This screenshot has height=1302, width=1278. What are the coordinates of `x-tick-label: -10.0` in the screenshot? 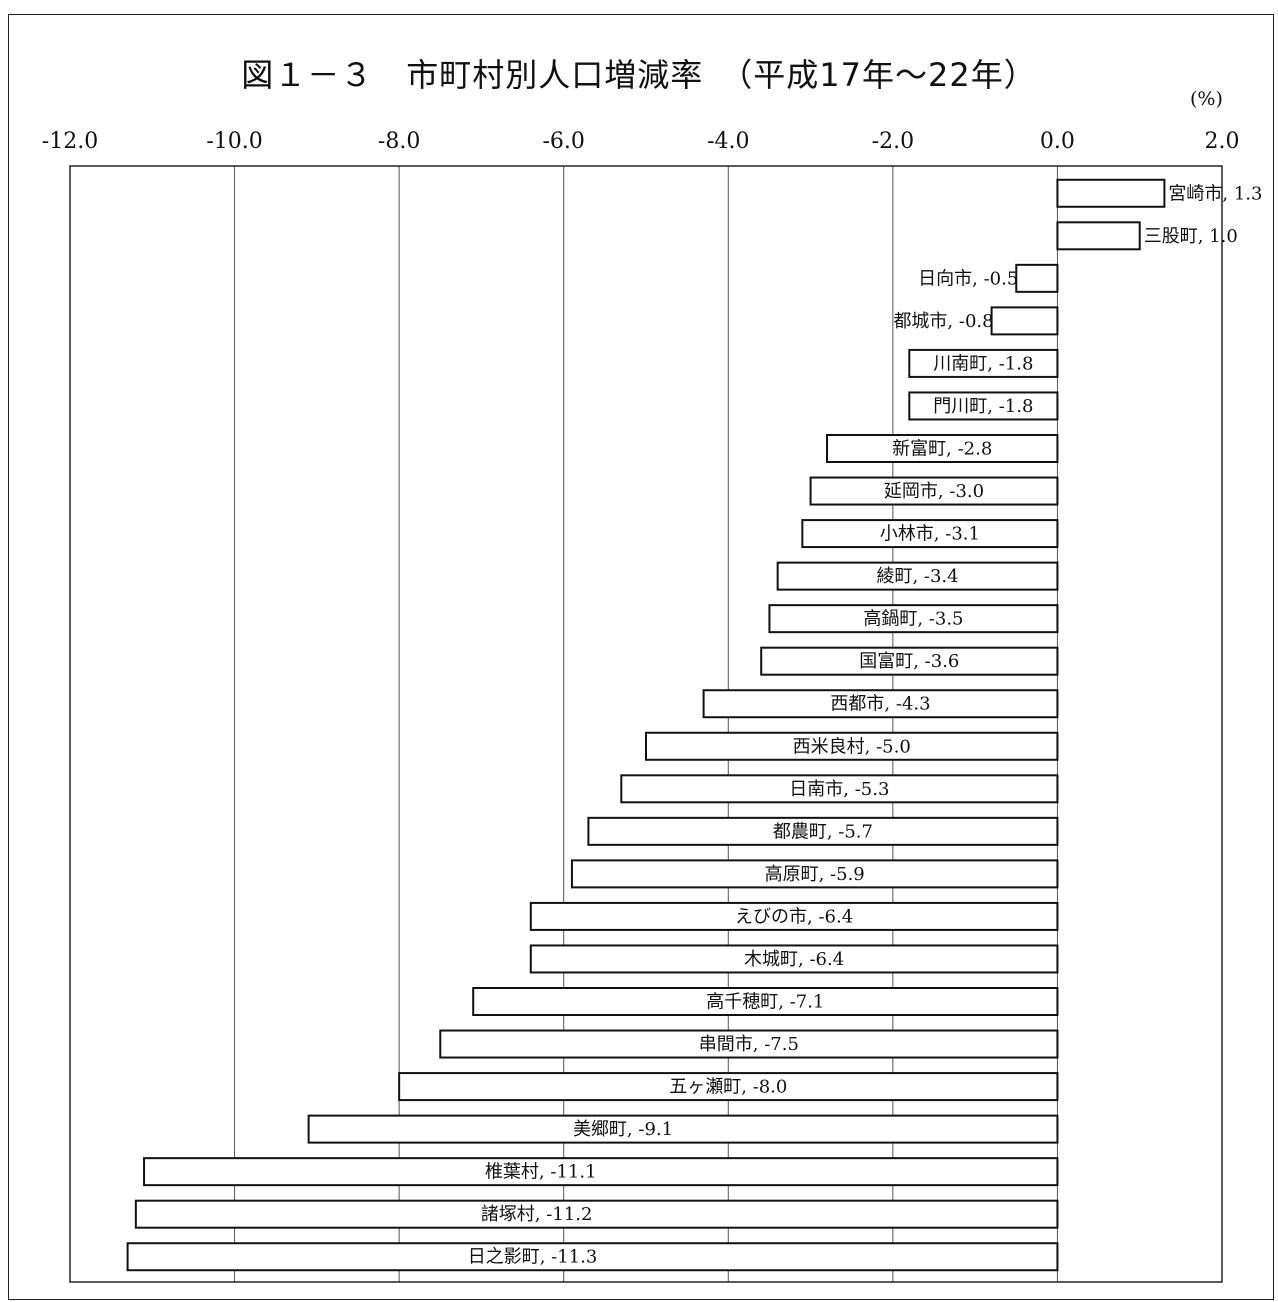 It's located at (234, 141).